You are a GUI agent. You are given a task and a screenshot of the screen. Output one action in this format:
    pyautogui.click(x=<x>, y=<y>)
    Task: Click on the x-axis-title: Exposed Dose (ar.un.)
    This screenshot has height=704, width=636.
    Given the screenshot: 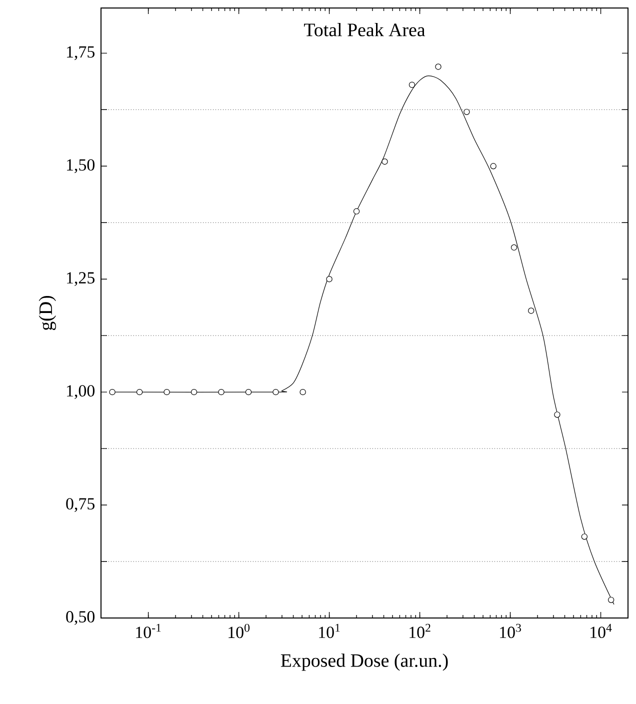 What is the action you would take?
    pyautogui.click(x=364, y=662)
    